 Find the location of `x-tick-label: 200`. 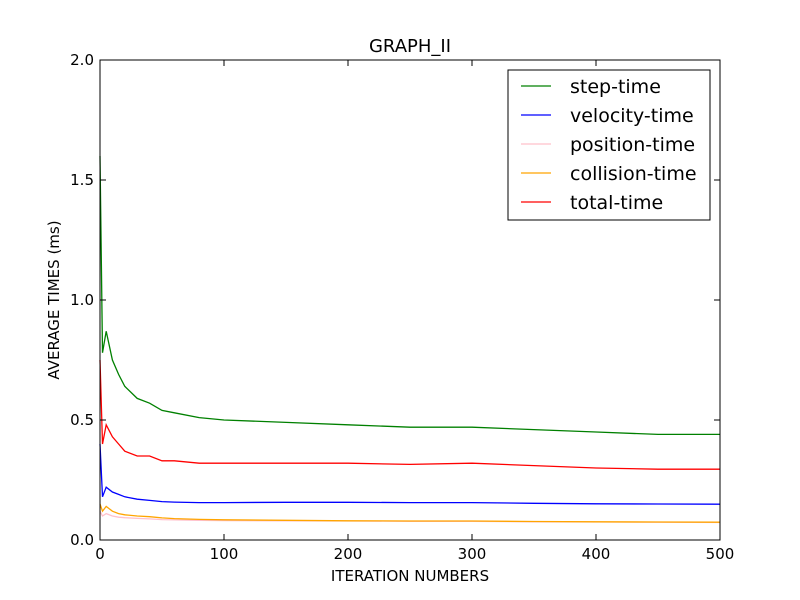

x-tick-label: 200 is located at coordinates (348, 554).